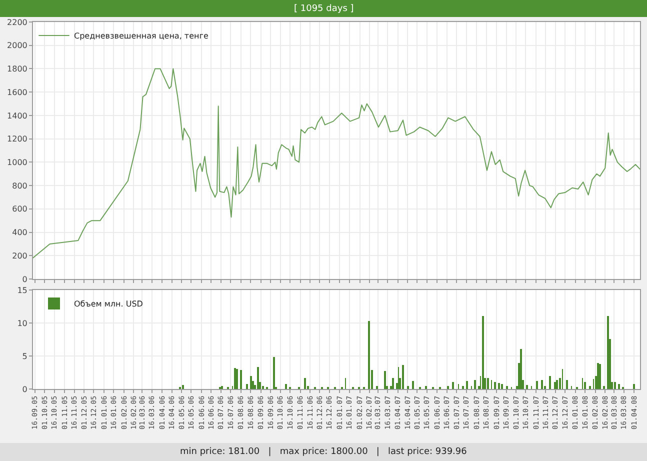  Describe the element at coordinates (17, 69) in the screenshot. I see `y-tick-label: 1800` at that location.